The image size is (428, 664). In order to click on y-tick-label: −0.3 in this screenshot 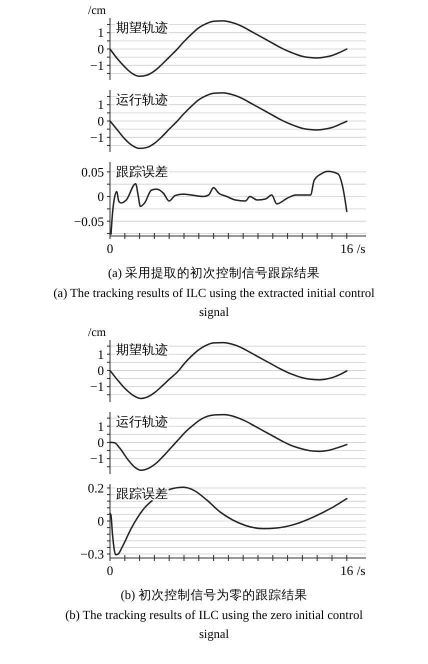, I will do `click(92, 554)`.